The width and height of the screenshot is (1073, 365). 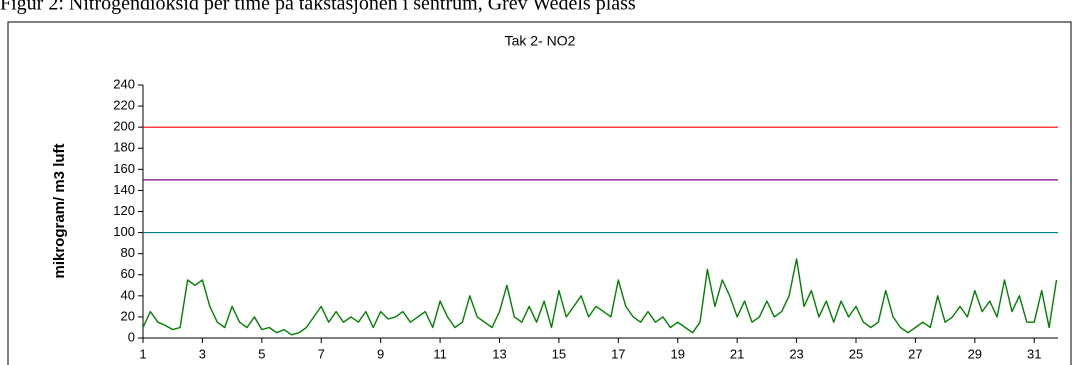 I want to click on x-tick-label: 19, so click(x=678, y=353).